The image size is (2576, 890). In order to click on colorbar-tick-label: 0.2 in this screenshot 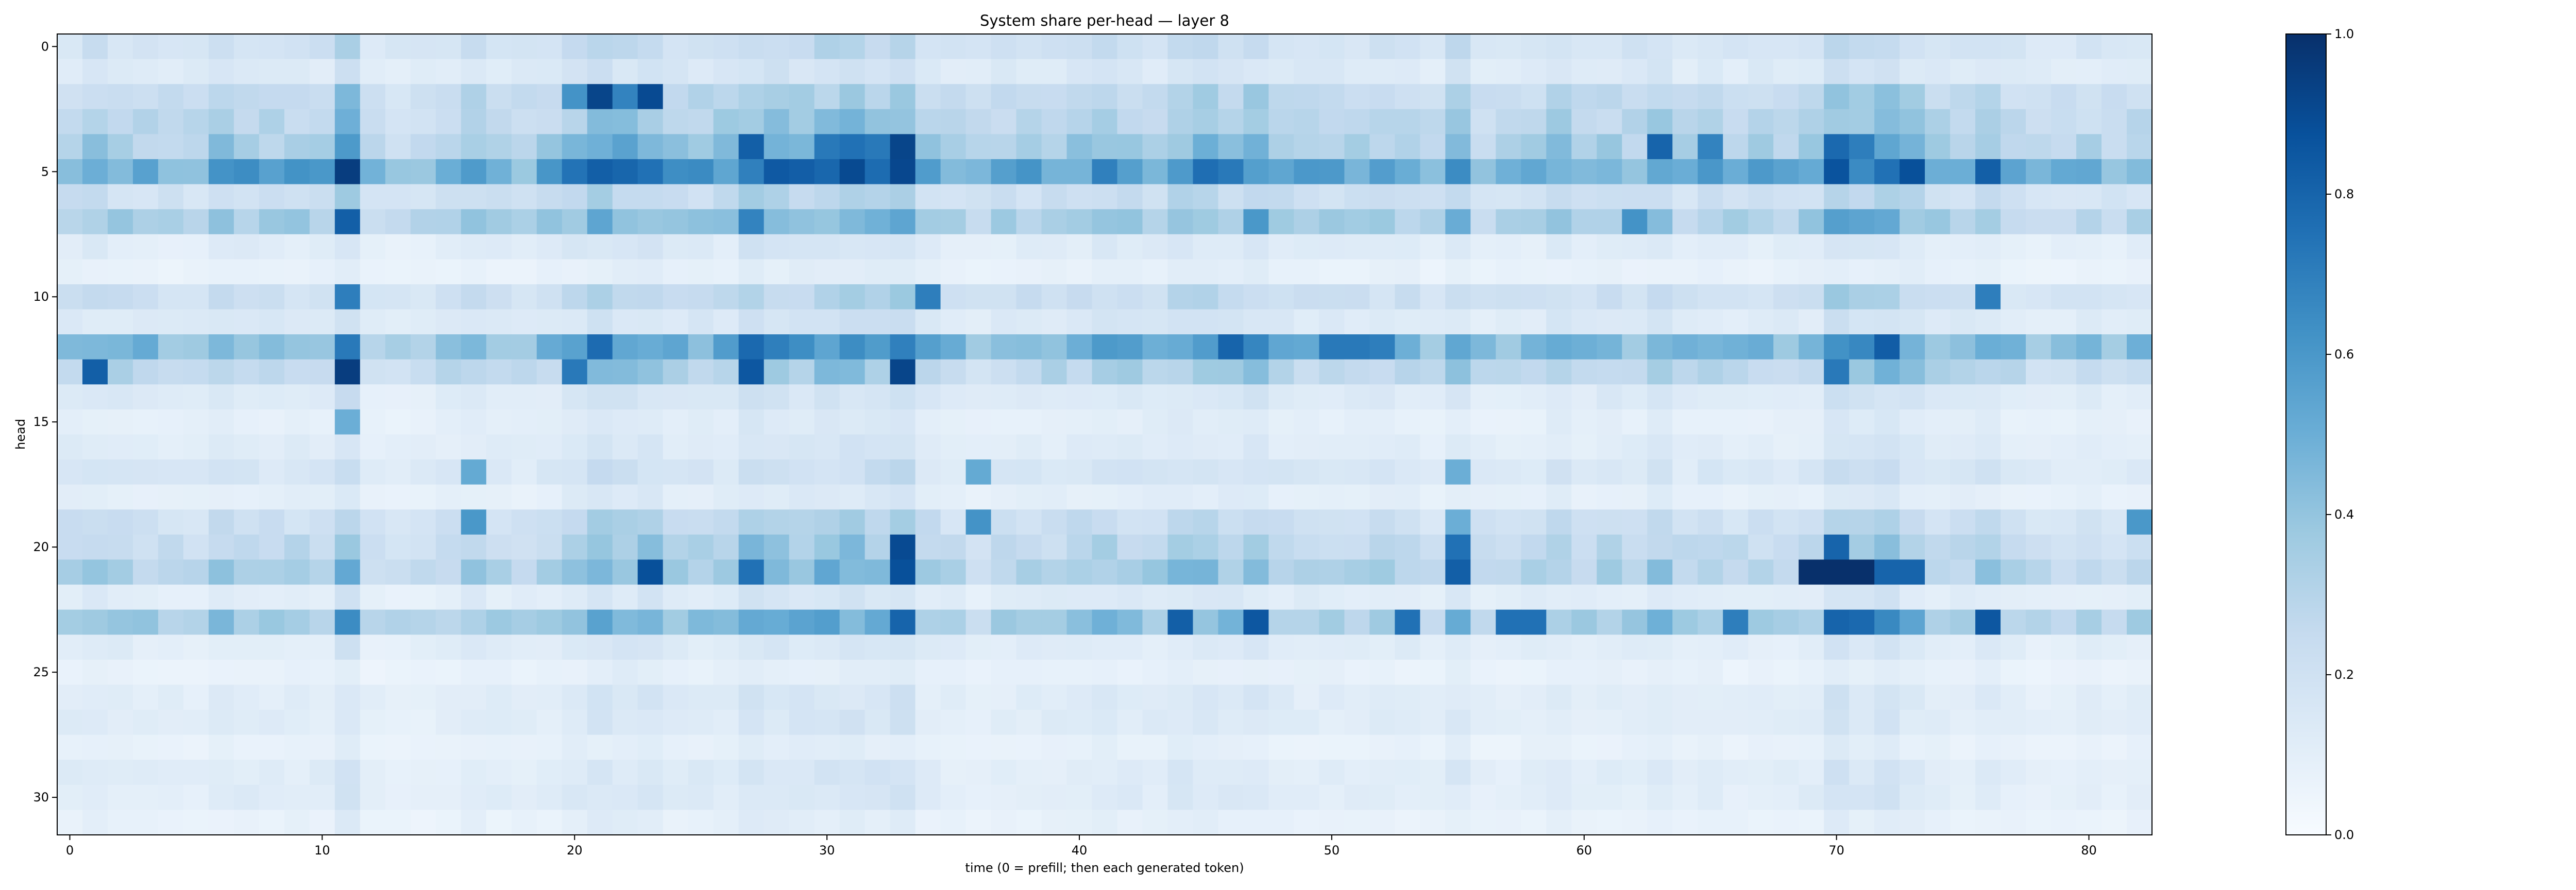, I will do `click(2344, 675)`.